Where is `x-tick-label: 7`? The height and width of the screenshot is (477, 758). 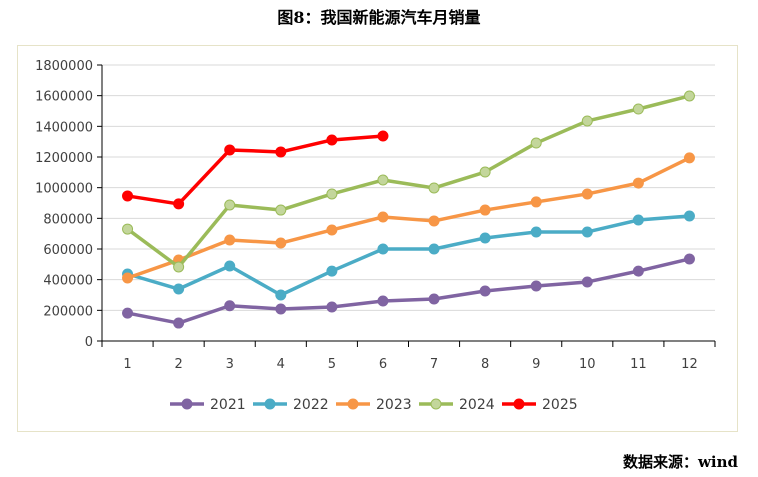
x-tick-label: 7 is located at coordinates (434, 364).